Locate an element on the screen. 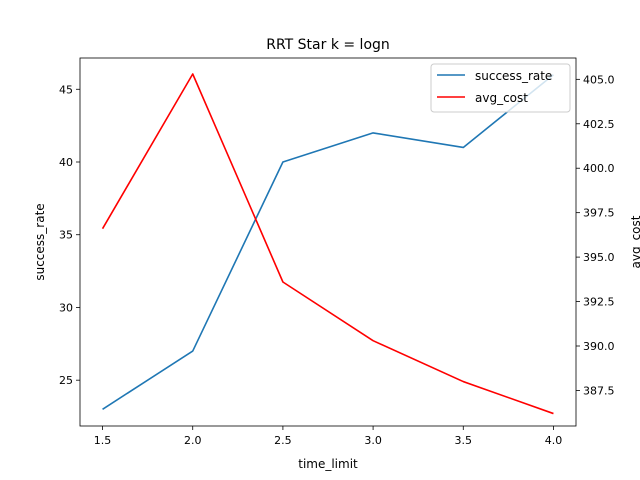  right-y-tick-label: 405.0 is located at coordinates (599, 79).